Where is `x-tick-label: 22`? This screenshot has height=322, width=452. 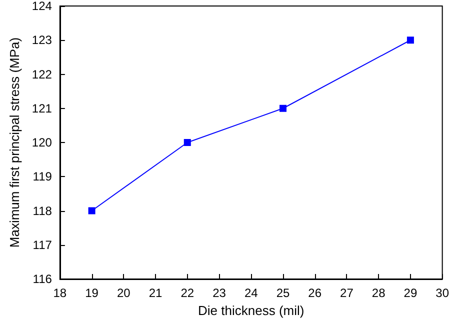 x-tick-label: 22 is located at coordinates (187, 293).